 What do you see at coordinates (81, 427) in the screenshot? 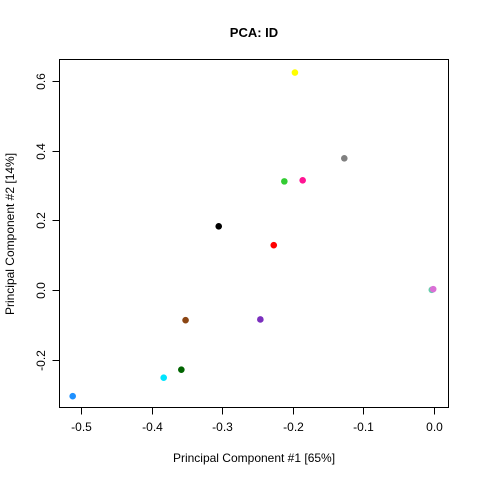
I see `x-tick-label: -0.5` at bounding box center [81, 427].